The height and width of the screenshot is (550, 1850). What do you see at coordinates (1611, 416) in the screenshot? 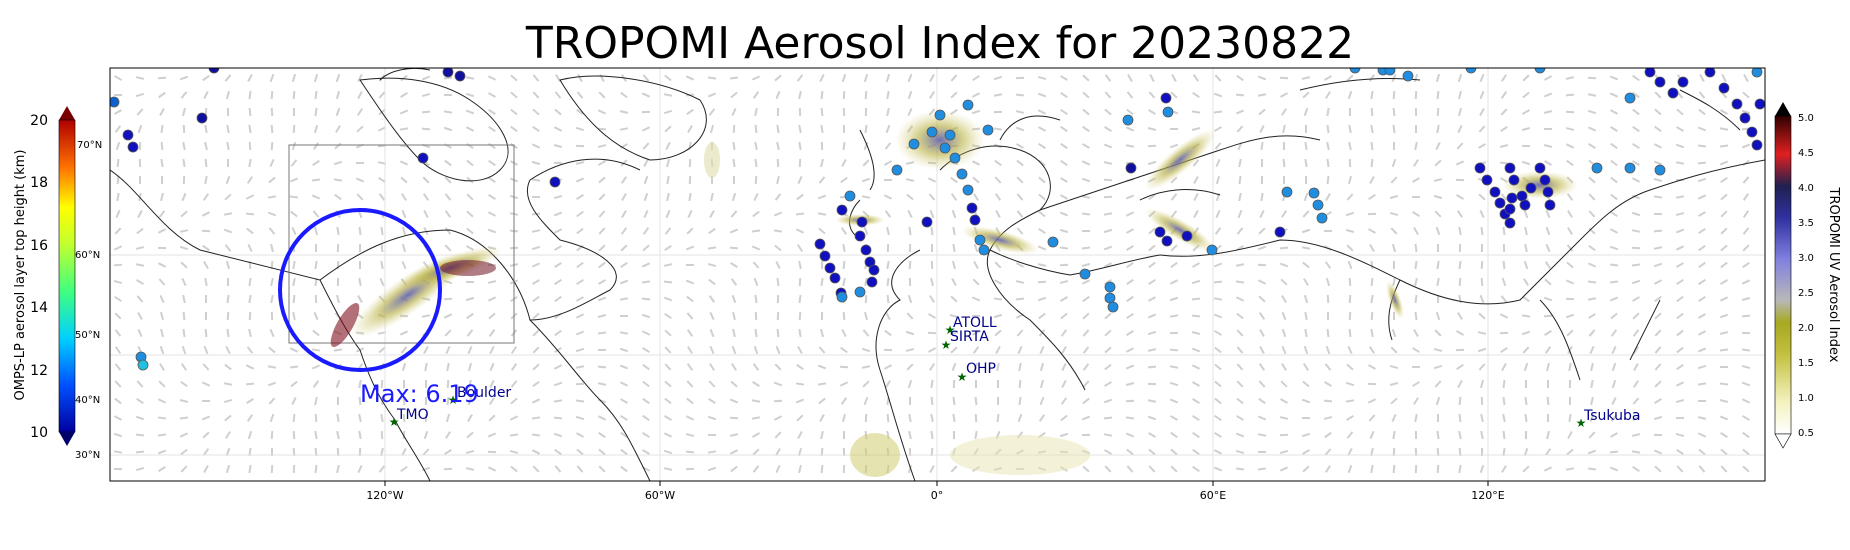
I see `station-label-tsukuba: Tsukuba` at bounding box center [1611, 416].